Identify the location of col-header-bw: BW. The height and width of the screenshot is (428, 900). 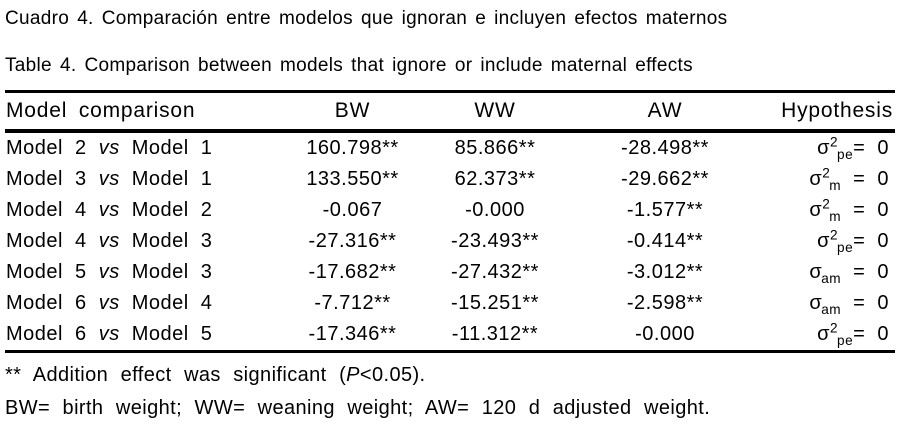
(352, 112).